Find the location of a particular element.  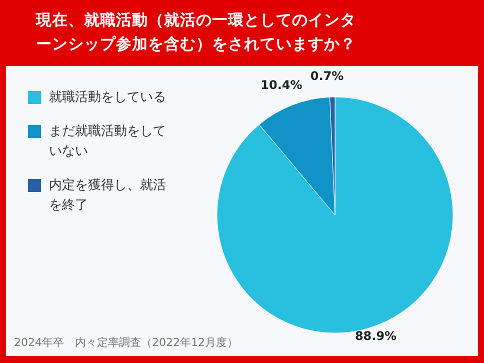

data-label: 88.9% is located at coordinates (375, 335).